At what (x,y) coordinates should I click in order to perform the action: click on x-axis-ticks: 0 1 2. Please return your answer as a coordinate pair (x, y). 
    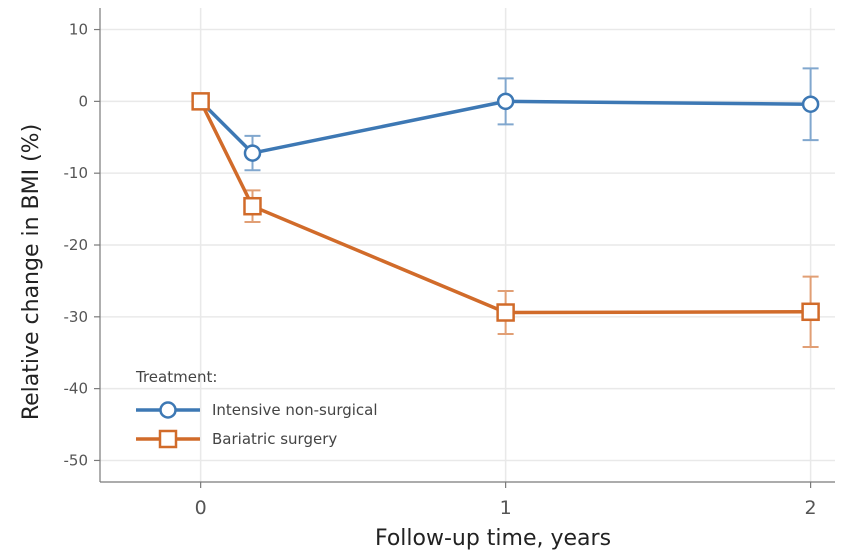
    Looking at the image, I should click on (506, 500).